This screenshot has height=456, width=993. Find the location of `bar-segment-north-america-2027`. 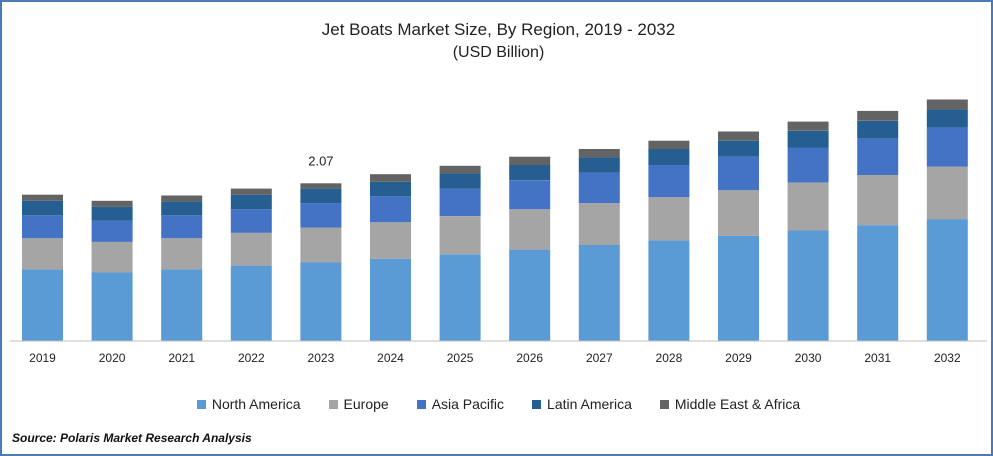

bar-segment-north-america-2027 is located at coordinates (599, 293).